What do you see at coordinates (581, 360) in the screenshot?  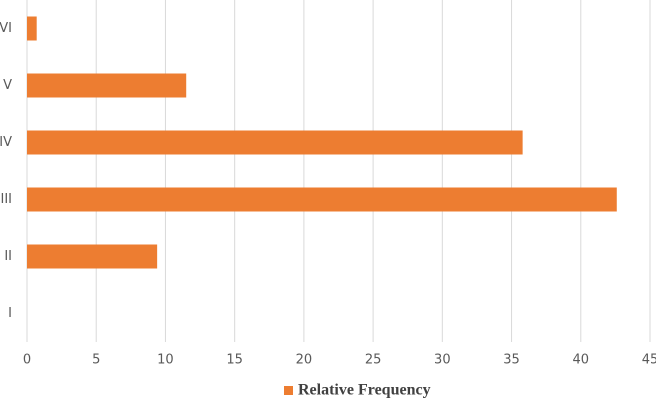 I see `x-tick-label: 40` at bounding box center [581, 360].